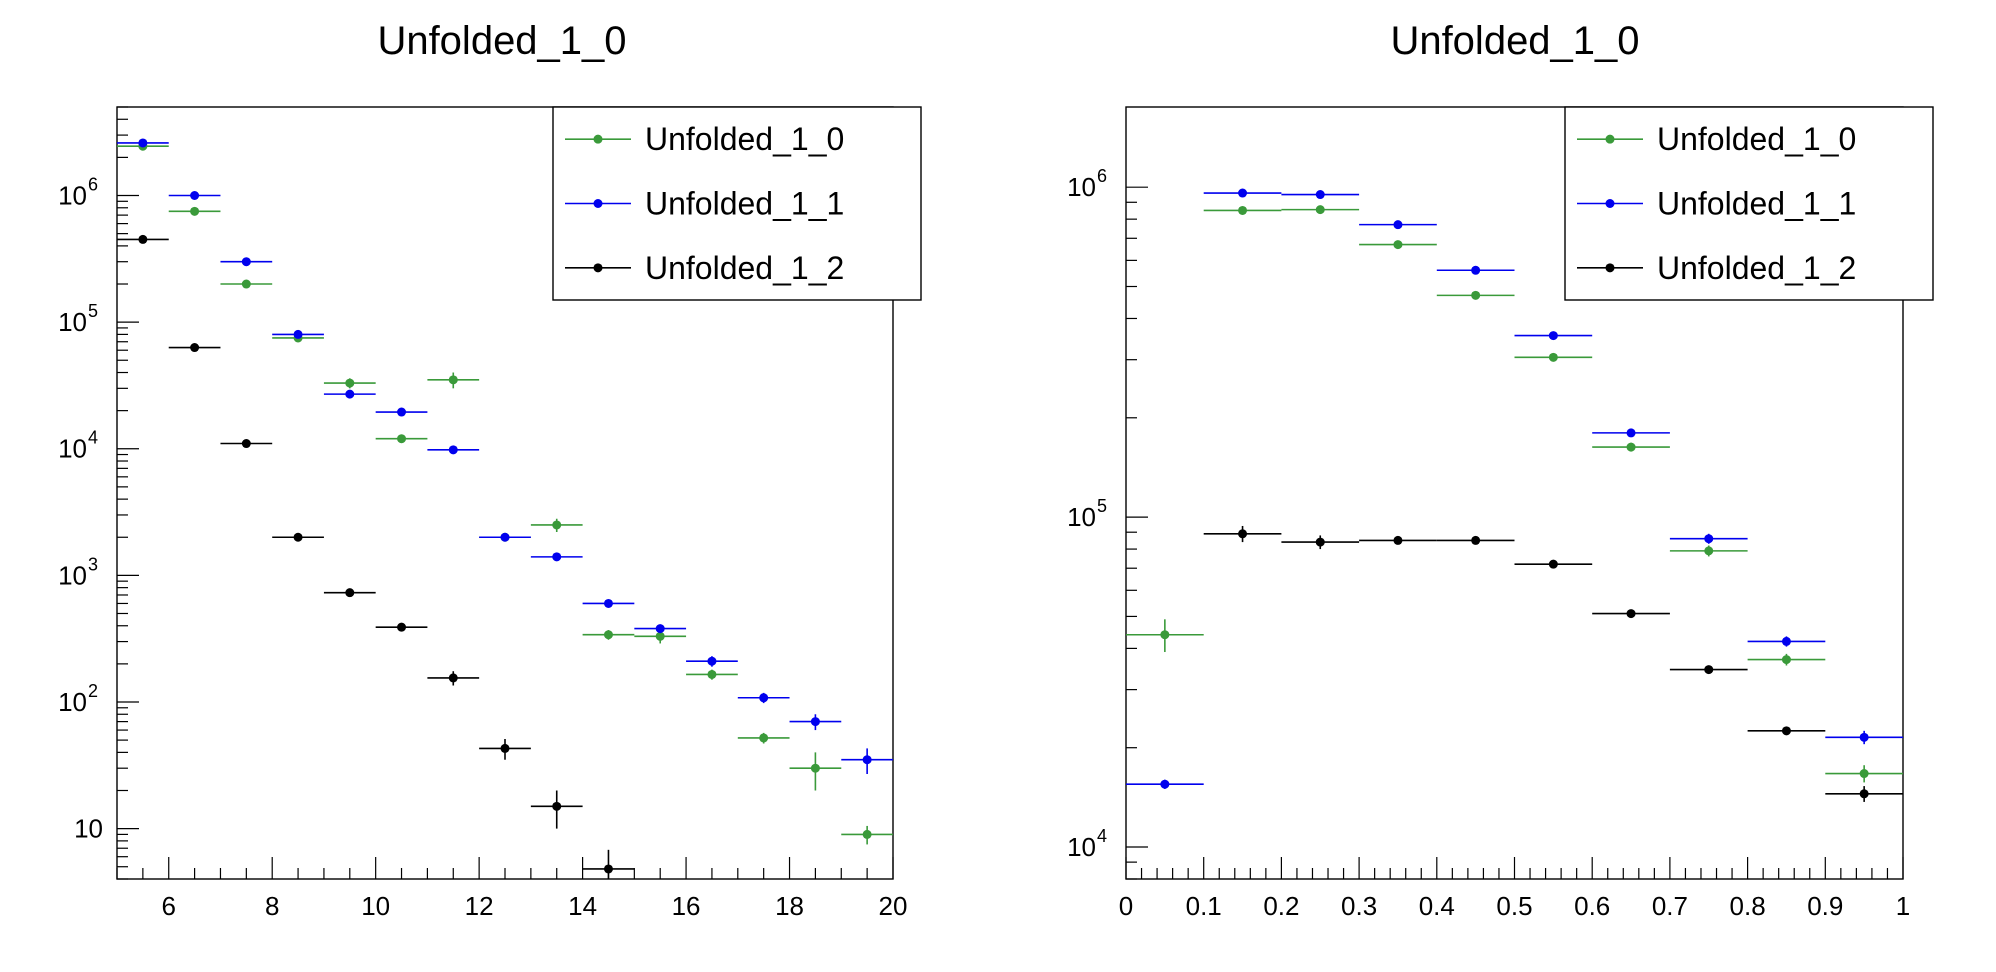 The height and width of the screenshot is (972, 1996). Describe the element at coordinates (704, 268) in the screenshot. I see `legend-entry: Unfolded_1_2` at that location.